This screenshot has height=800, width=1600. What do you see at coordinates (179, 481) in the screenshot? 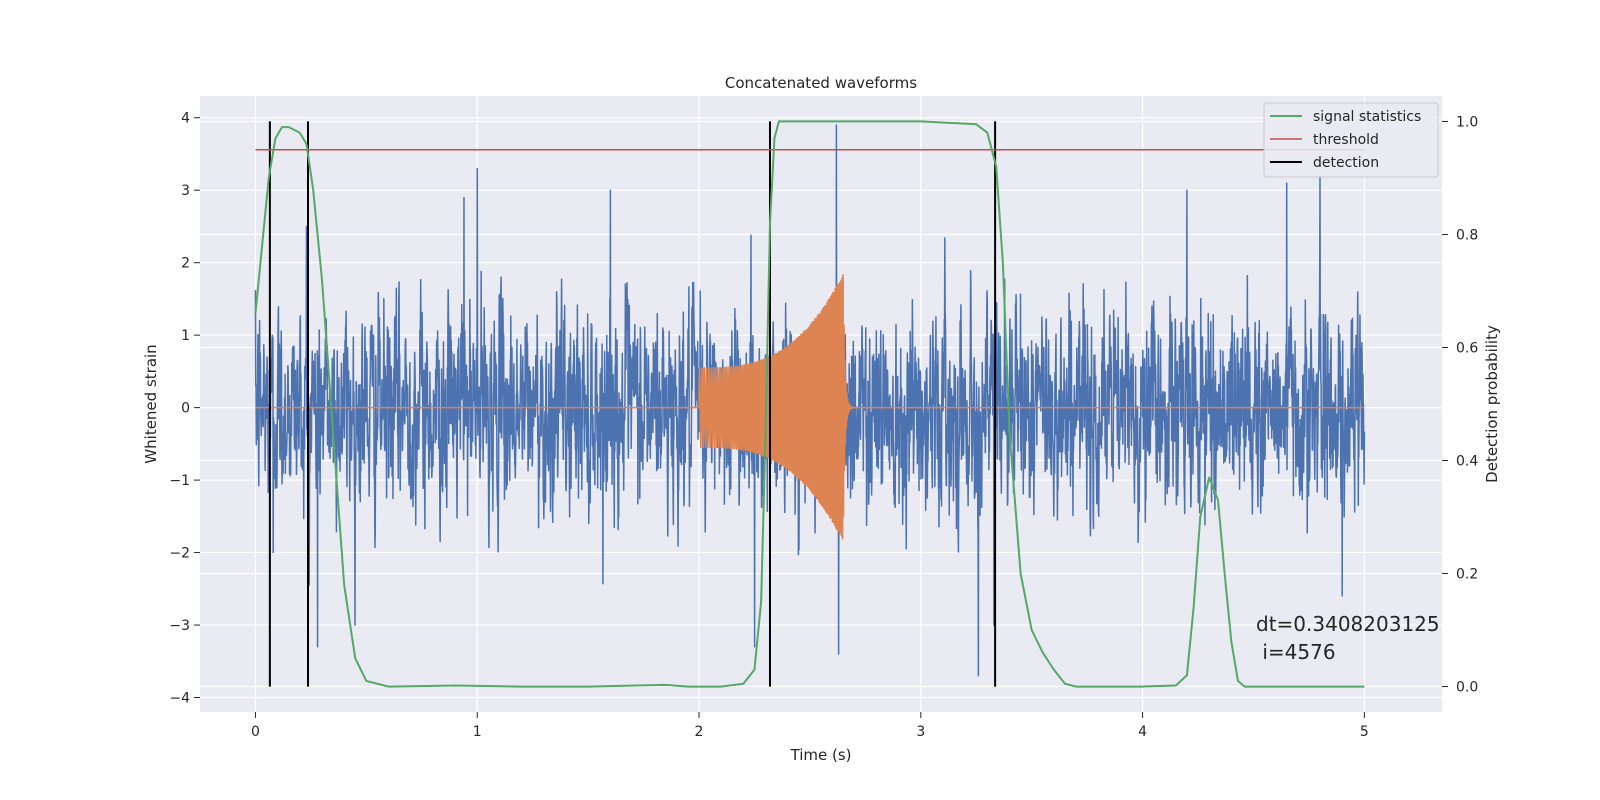
I see `y-tick-label-3: −1` at bounding box center [179, 481].